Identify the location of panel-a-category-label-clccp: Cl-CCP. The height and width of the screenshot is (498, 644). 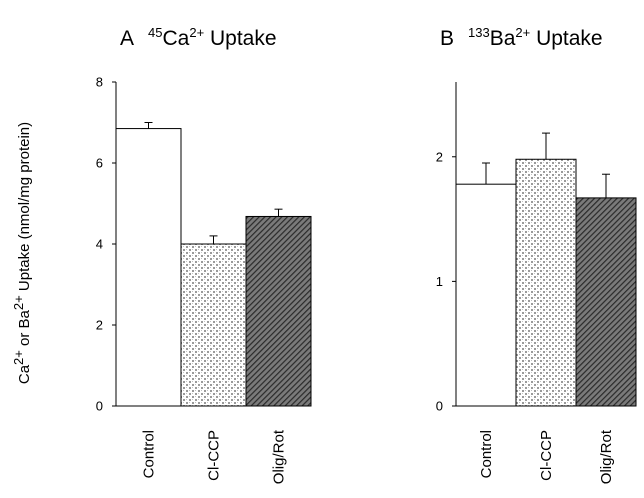
(214, 455).